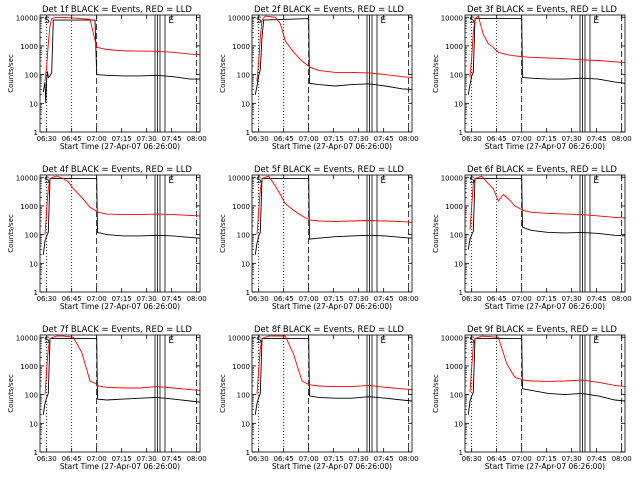 This screenshot has width=640, height=480. I want to click on panel-title: Det 5f BLACK = Events, RED = LLD, so click(329, 170).